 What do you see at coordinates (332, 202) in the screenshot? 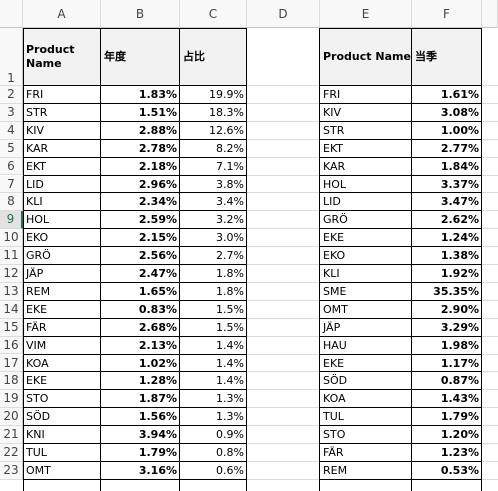
I see `cell-e: LID` at bounding box center [332, 202].